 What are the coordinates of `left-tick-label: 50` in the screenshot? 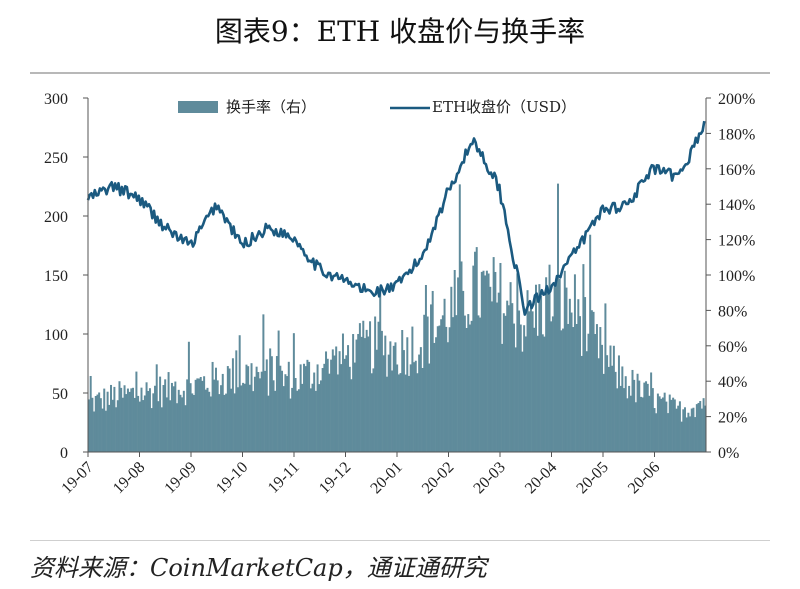 It's located at (60, 394).